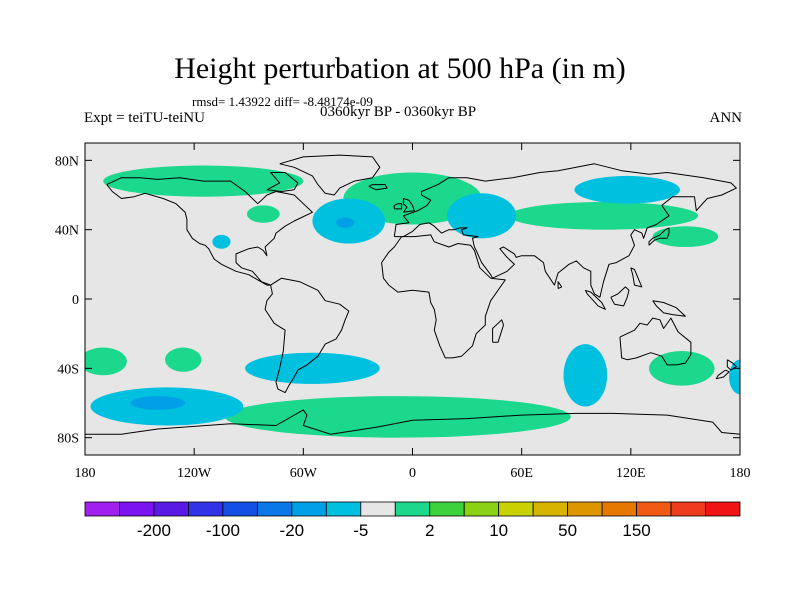 The height and width of the screenshot is (600, 800). What do you see at coordinates (68, 369) in the screenshot?
I see `lat-tick-label: 40S` at bounding box center [68, 369].